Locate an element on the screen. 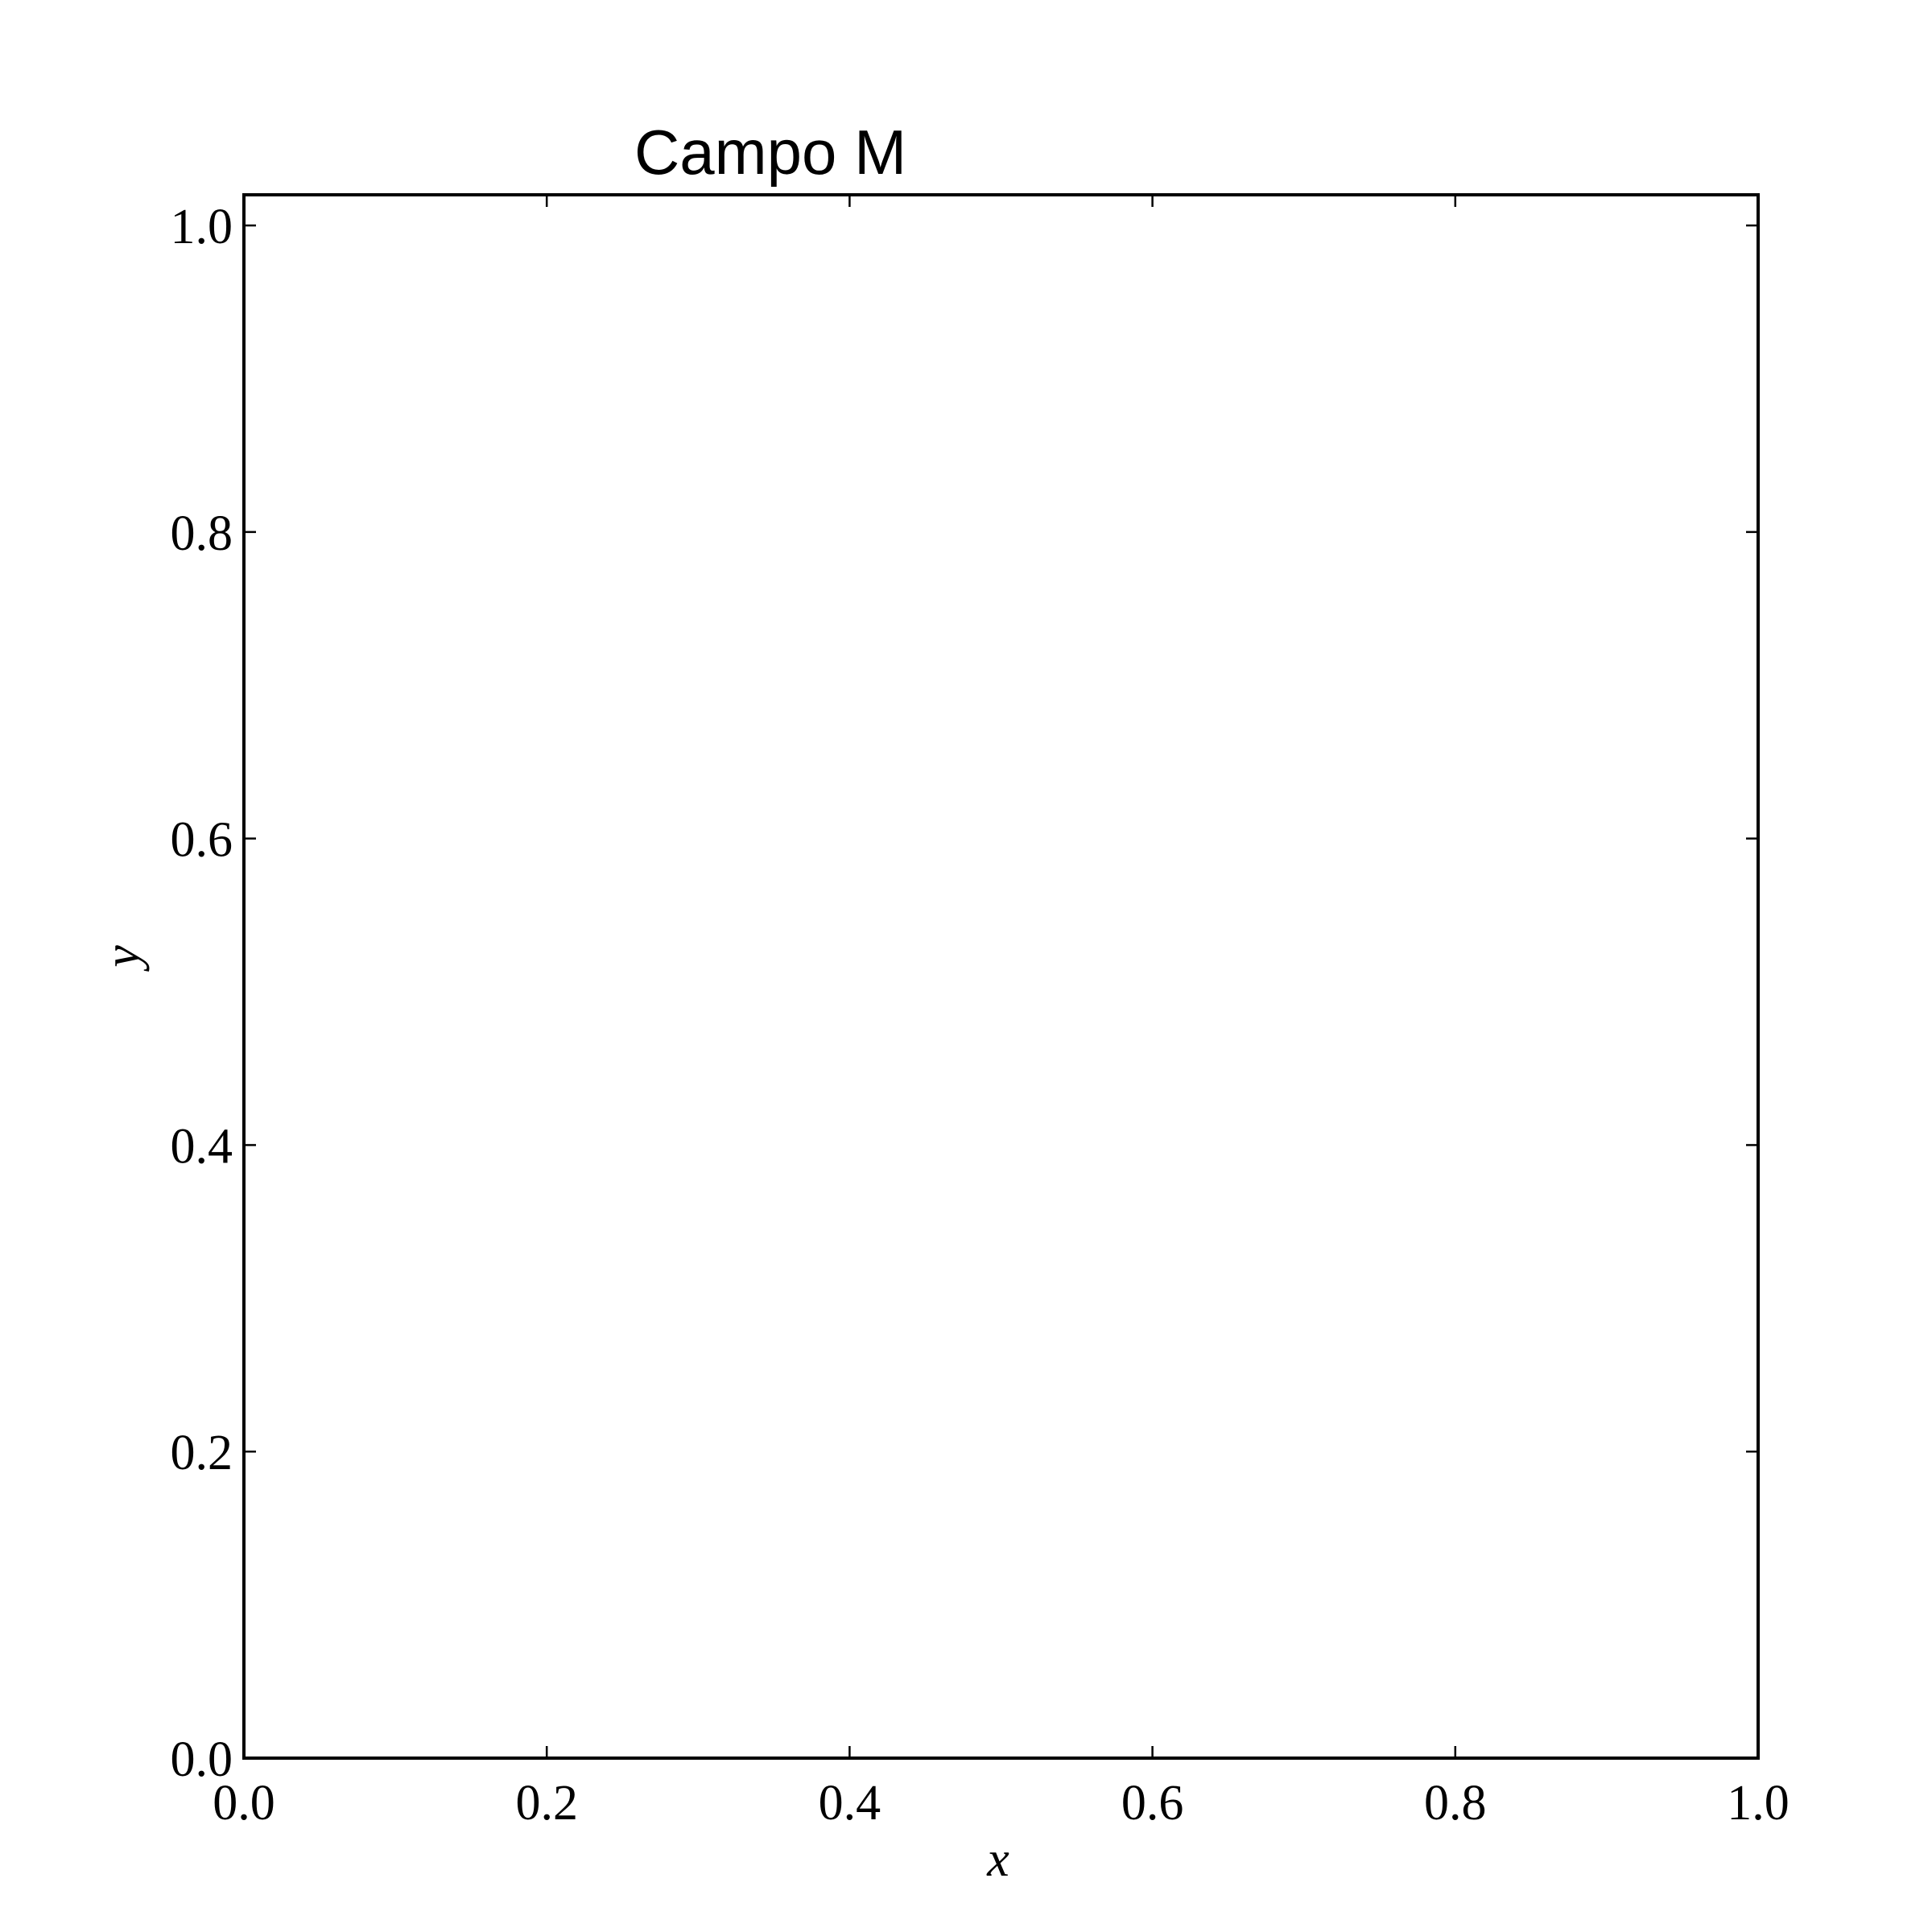 The width and height of the screenshot is (1932, 1932). chart-title: Campo M is located at coordinates (770, 152).